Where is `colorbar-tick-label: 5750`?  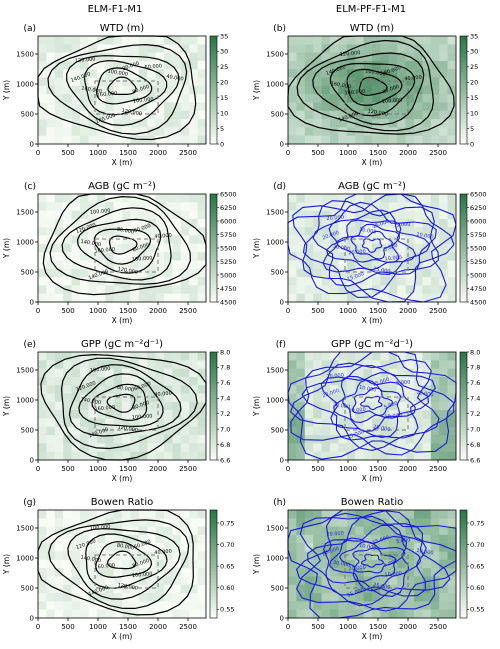
colorbar-tick-label: 5750 is located at coordinates (478, 235).